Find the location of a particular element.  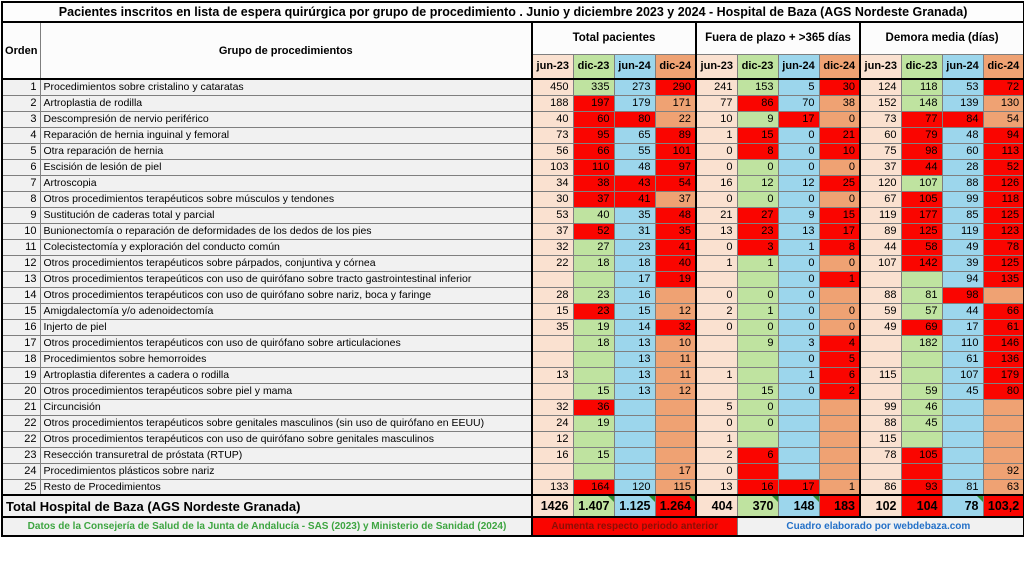

value-cell: 130 is located at coordinates (1003, 103).